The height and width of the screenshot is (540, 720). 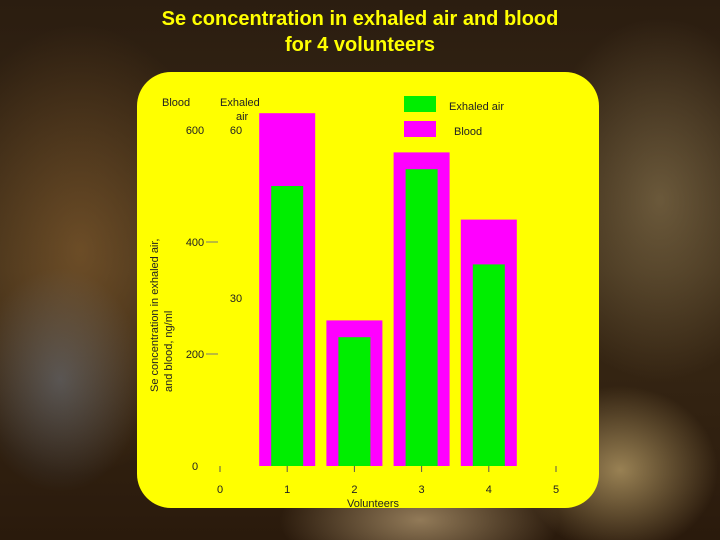 I want to click on air-tick-label: 60, so click(x=236, y=131).